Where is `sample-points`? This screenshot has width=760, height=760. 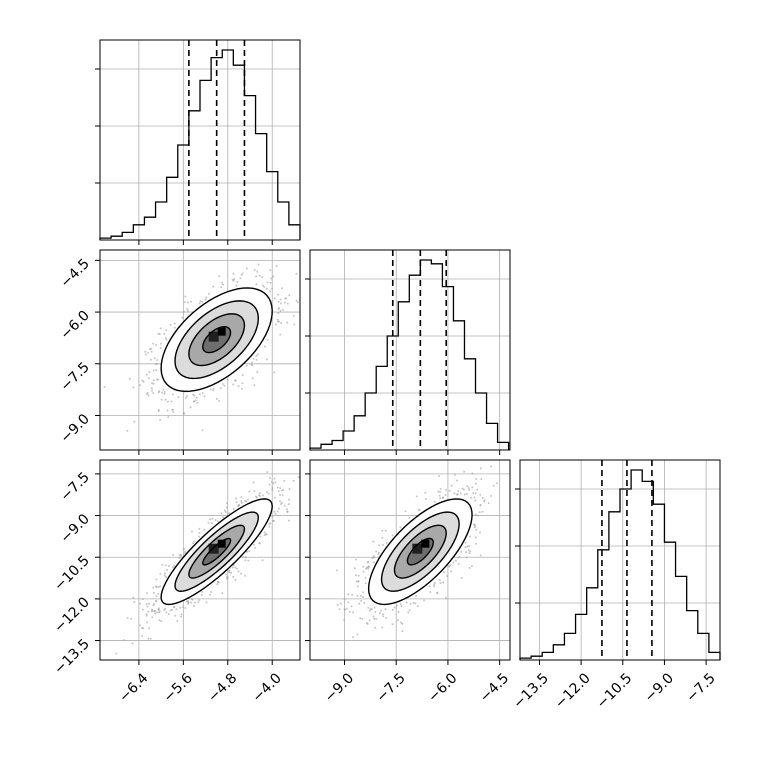 sample-points is located at coordinates (207, 563).